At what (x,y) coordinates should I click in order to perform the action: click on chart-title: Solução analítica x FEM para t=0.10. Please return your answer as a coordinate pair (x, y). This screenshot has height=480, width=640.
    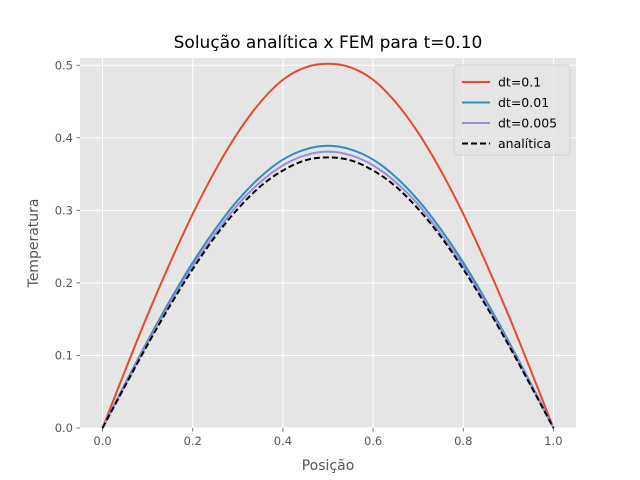
    Looking at the image, I should click on (328, 43).